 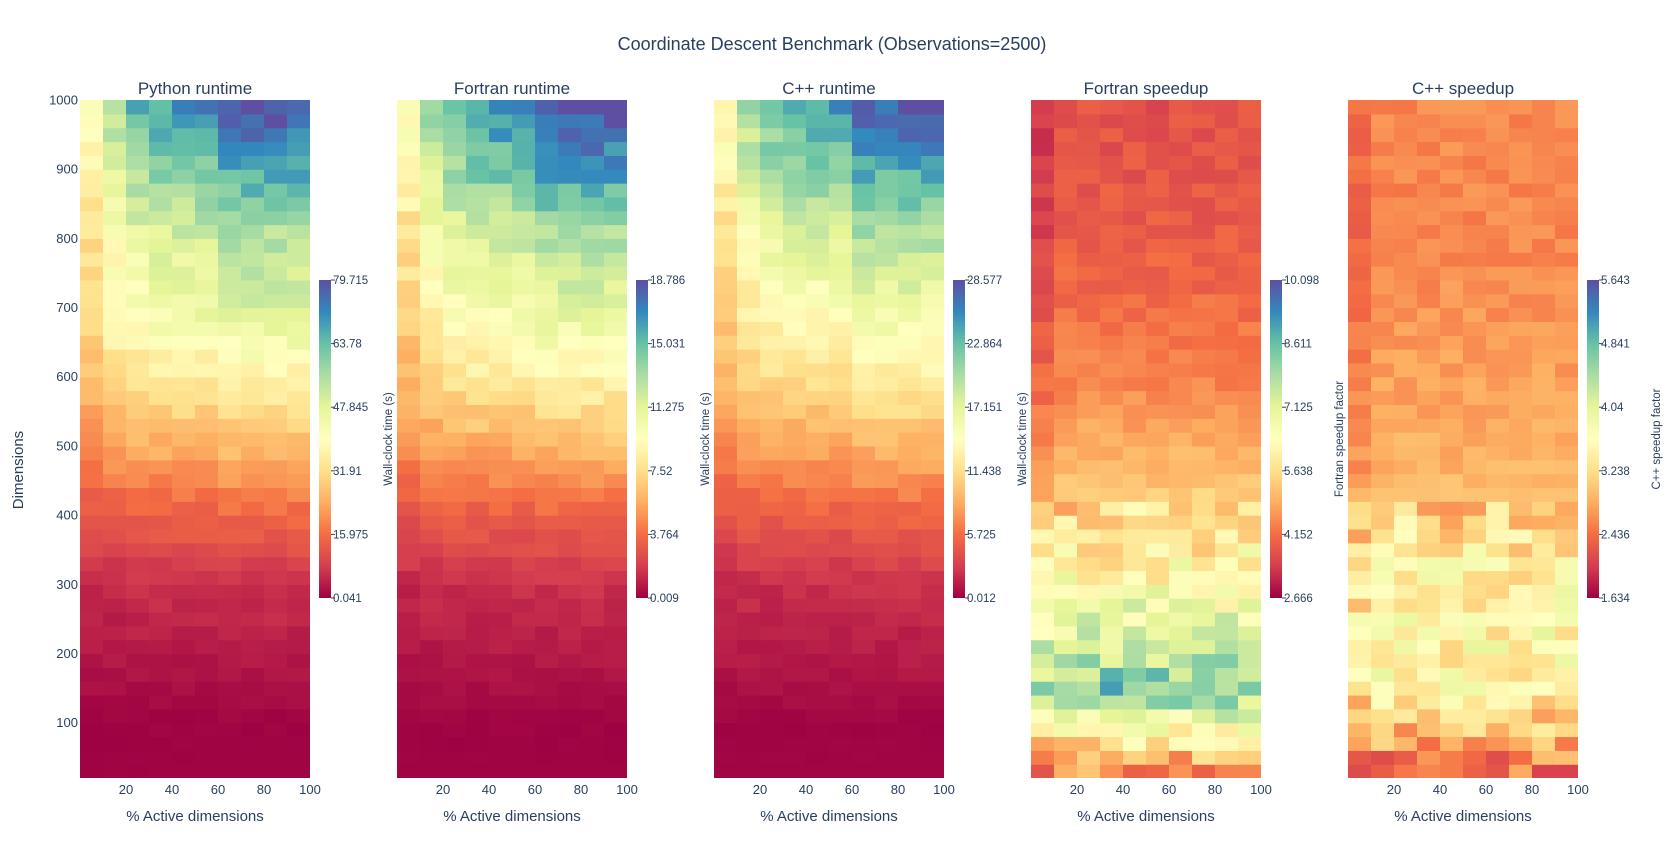 What do you see at coordinates (1123, 789) in the screenshot?
I see `x-tick-label: 40` at bounding box center [1123, 789].